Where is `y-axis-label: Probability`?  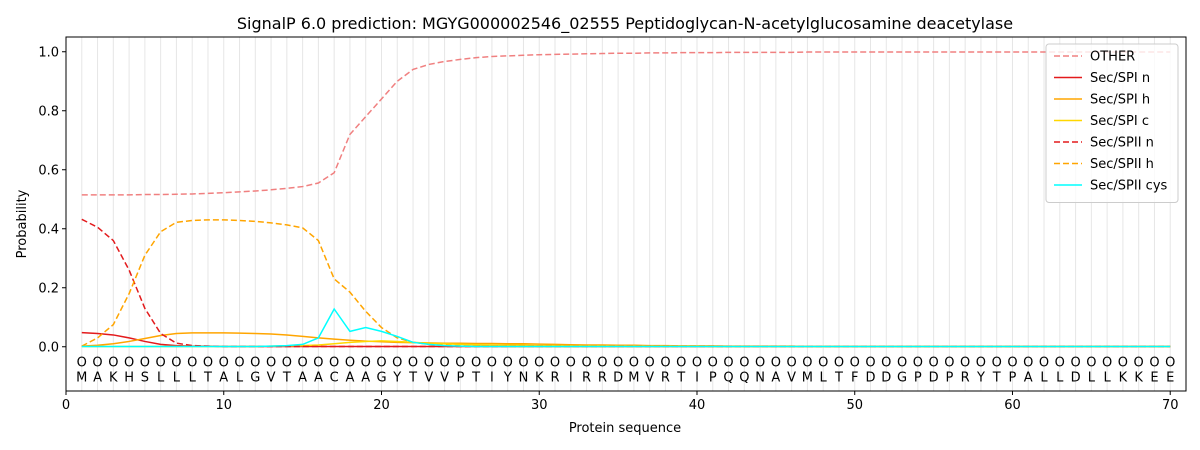 y-axis-label: Probability is located at coordinates (22, 223).